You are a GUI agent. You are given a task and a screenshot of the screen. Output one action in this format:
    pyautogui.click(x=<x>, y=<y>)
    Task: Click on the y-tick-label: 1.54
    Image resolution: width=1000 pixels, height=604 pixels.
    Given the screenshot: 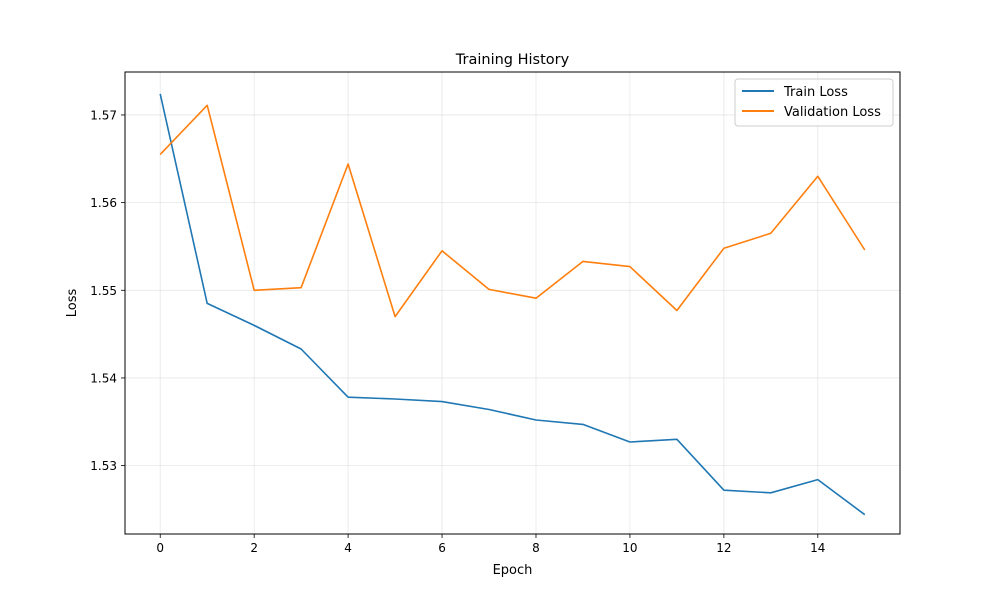 What is the action you would take?
    pyautogui.click(x=103, y=378)
    